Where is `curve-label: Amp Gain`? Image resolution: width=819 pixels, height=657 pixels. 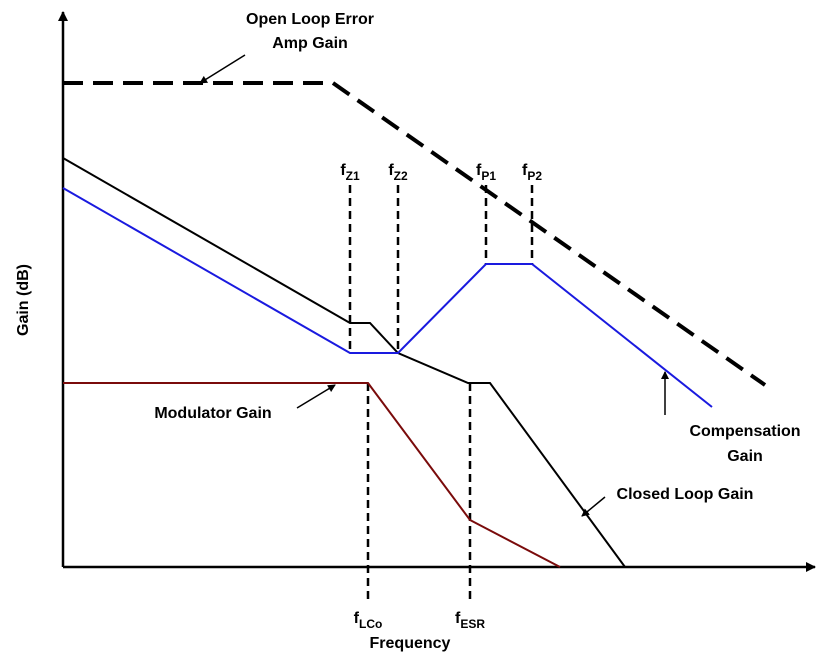 curve-label: Amp Gain is located at coordinates (310, 43).